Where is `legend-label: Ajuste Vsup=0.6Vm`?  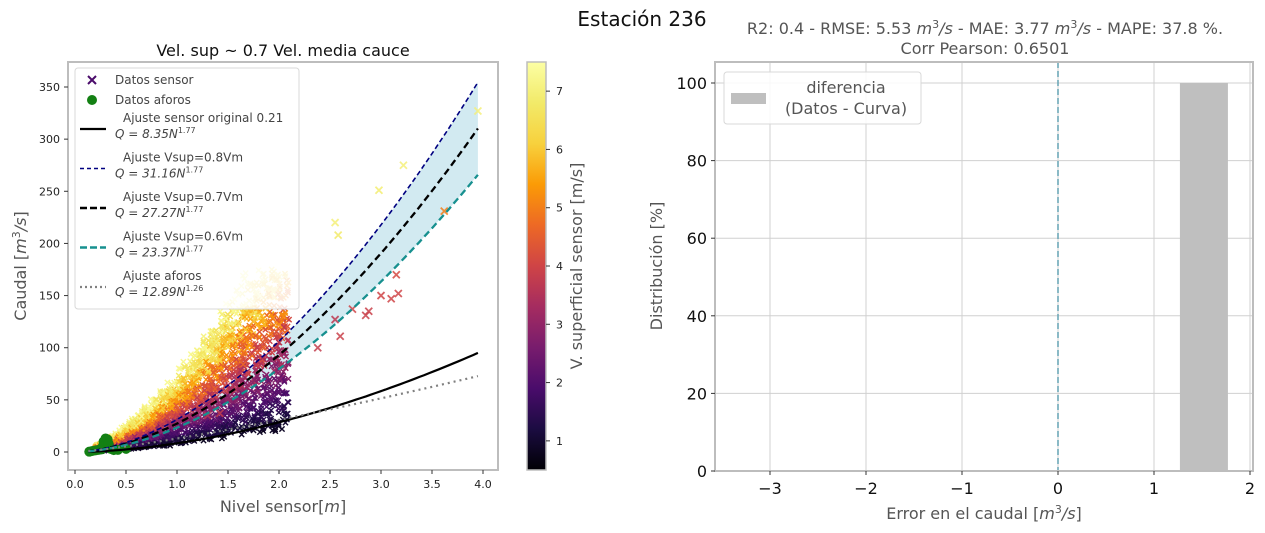 legend-label: Ajuste Vsup=0.6Vm is located at coordinates (183, 237).